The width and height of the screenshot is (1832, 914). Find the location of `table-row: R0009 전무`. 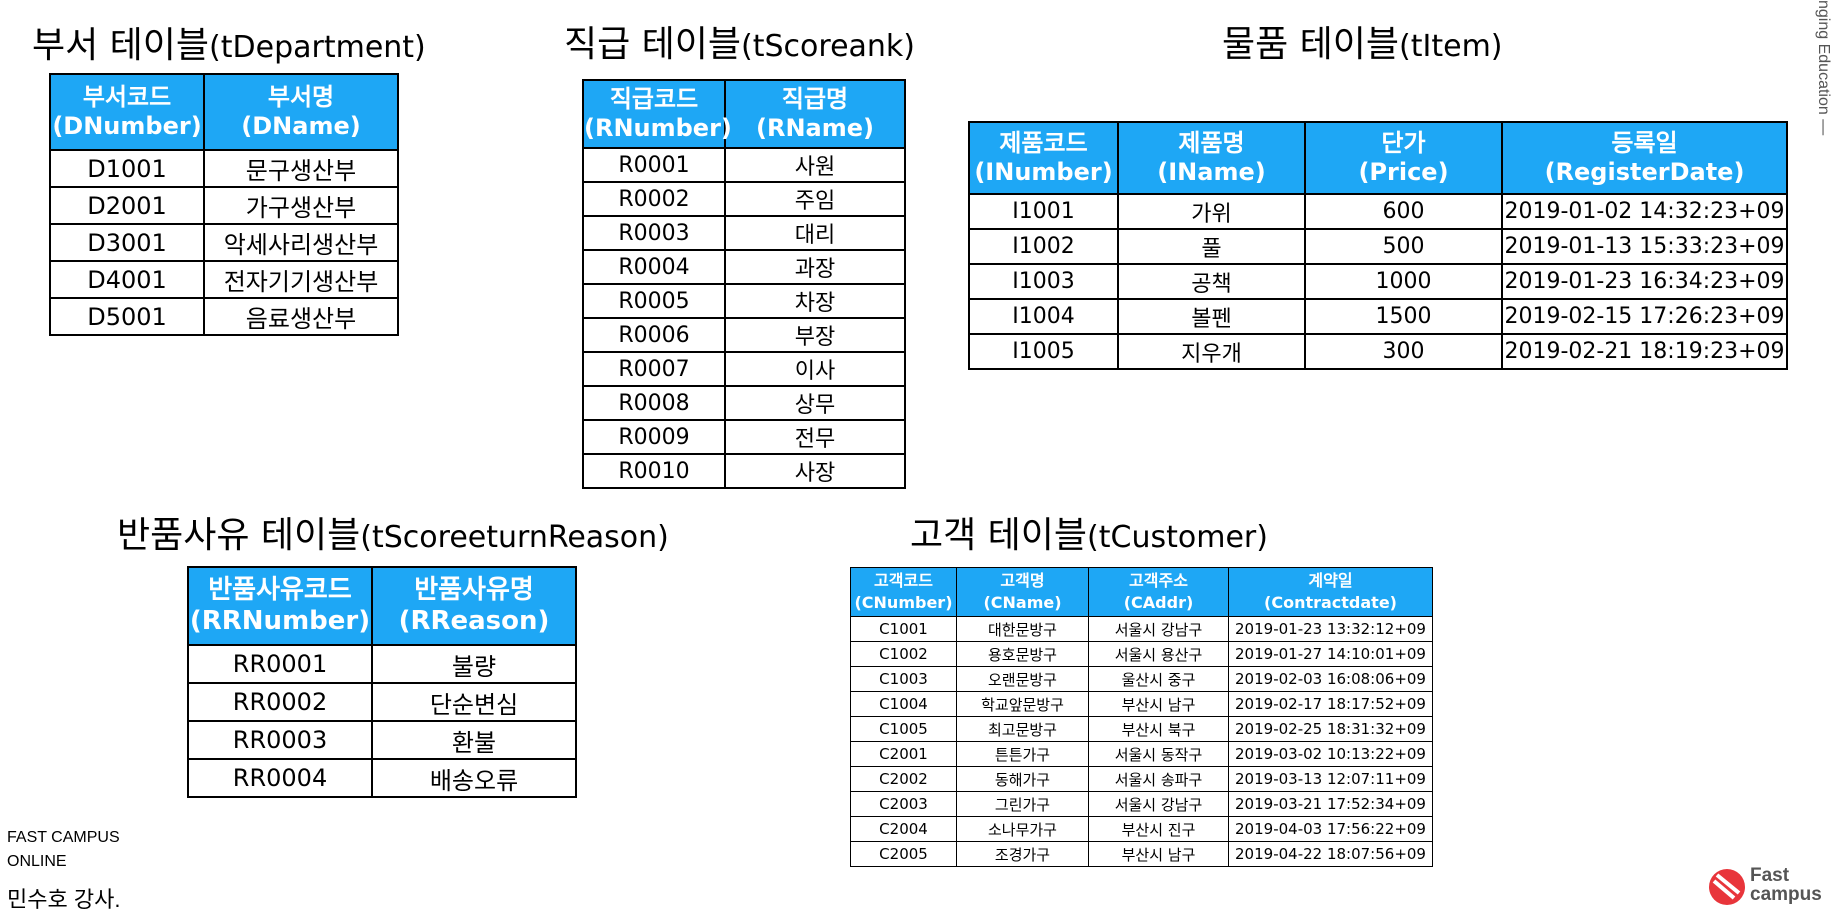

table-row: R0009 전무 is located at coordinates (744, 437).